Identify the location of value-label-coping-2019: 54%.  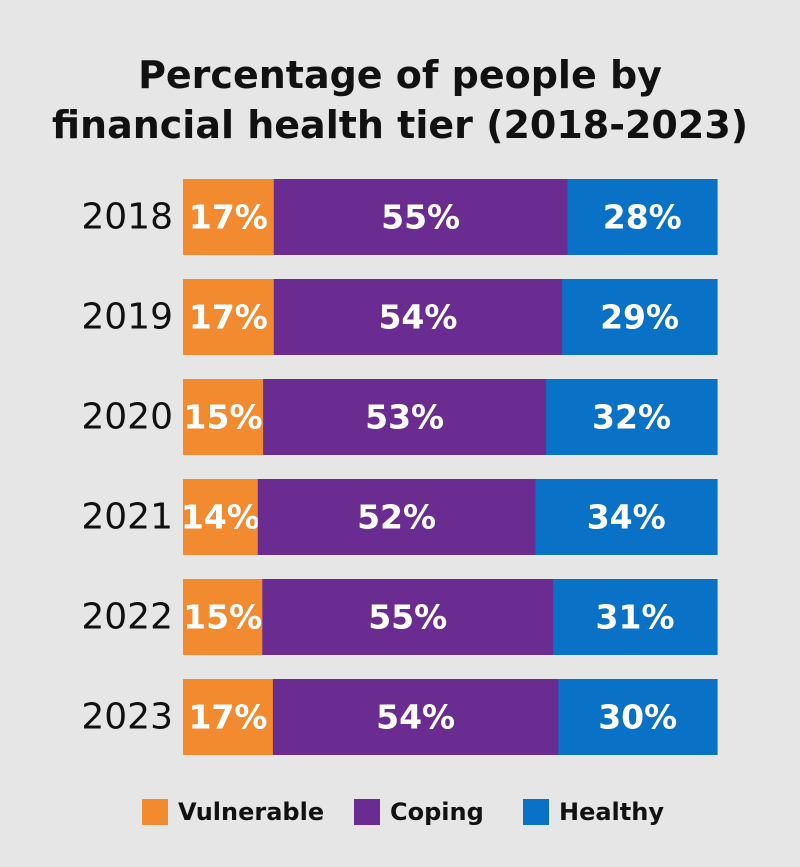
(417, 317).